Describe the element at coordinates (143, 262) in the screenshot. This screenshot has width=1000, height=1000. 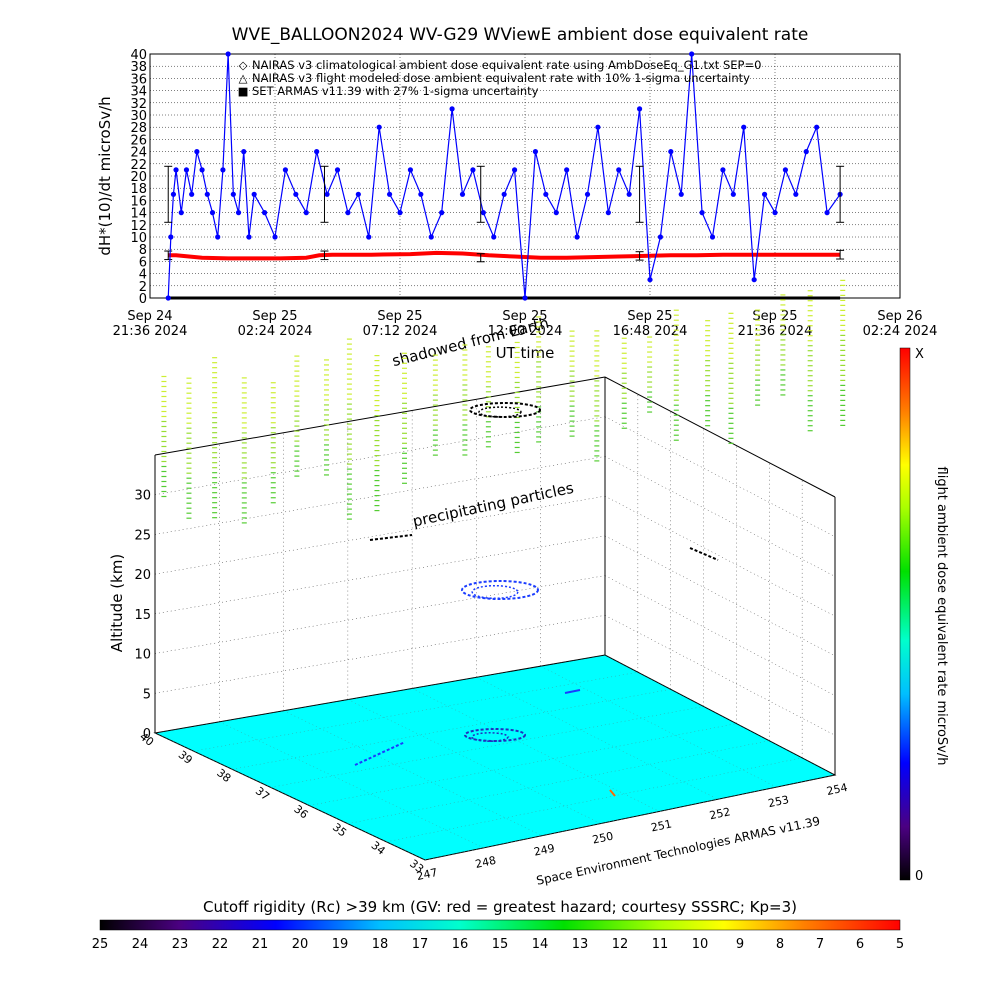
I see `y-tick-label: 6` at that location.